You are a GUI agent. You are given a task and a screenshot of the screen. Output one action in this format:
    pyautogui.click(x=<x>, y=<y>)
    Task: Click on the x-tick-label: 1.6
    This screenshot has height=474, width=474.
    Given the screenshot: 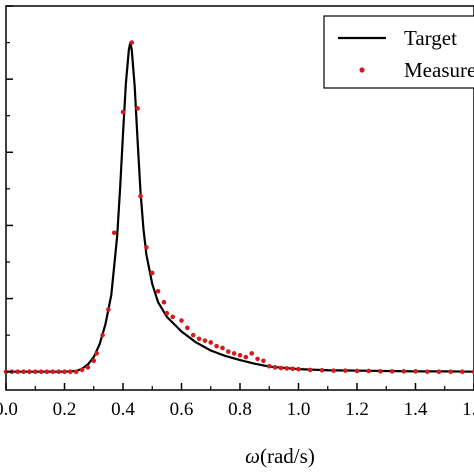 What is the action you would take?
    pyautogui.click(x=468, y=409)
    